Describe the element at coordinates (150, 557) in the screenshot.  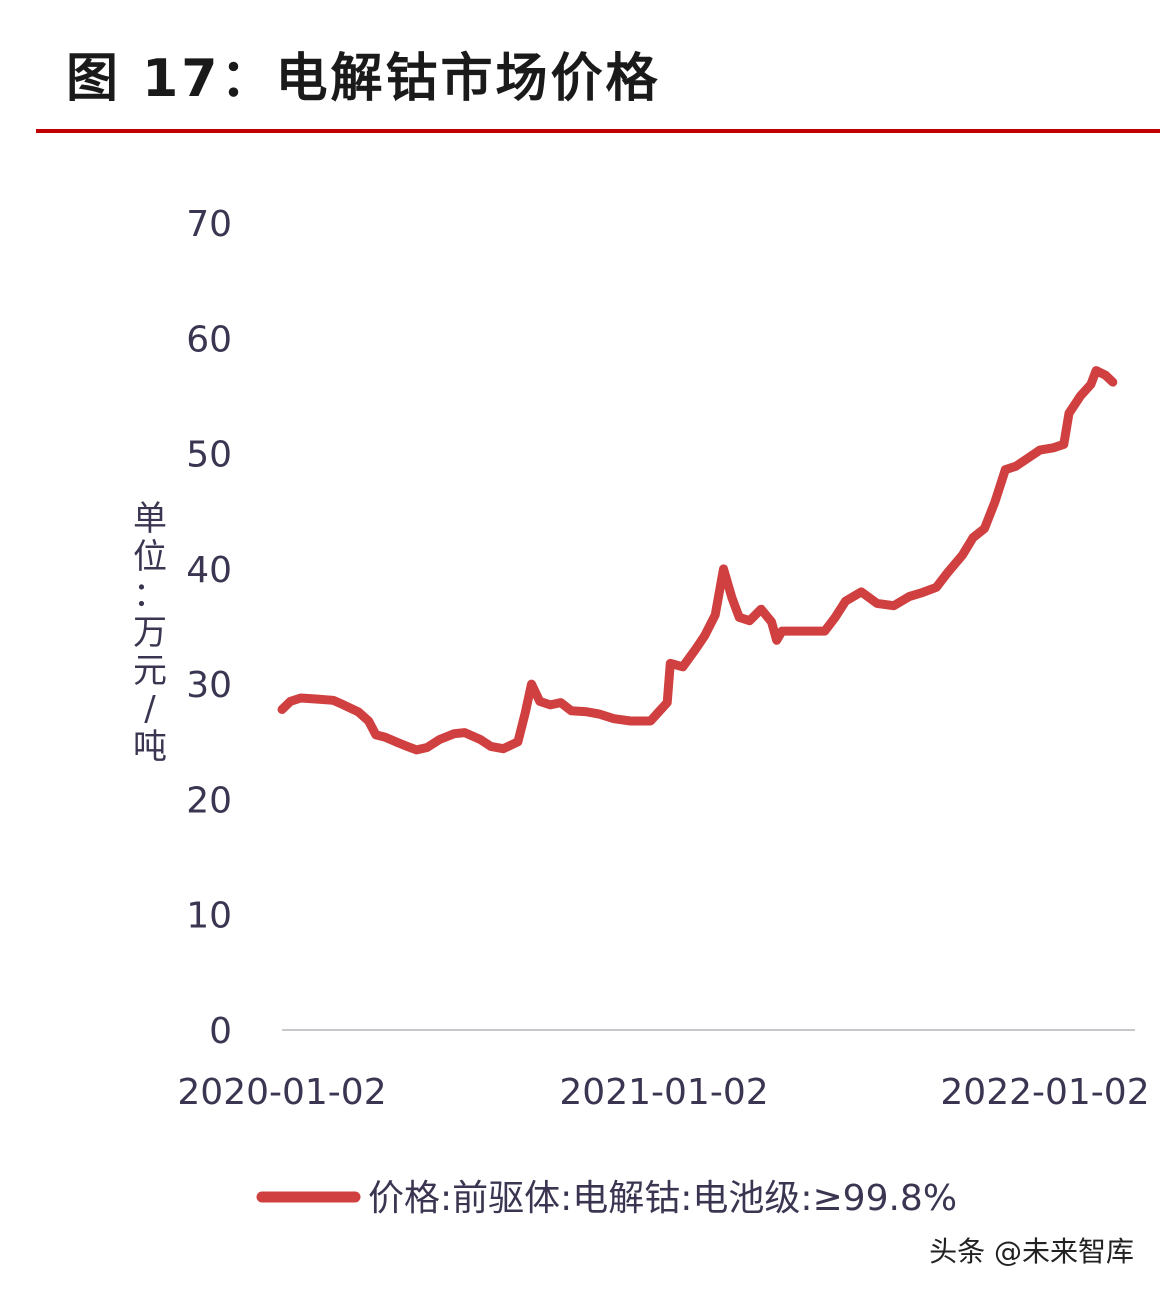
I see `y-axis-label-char: 位` at that location.